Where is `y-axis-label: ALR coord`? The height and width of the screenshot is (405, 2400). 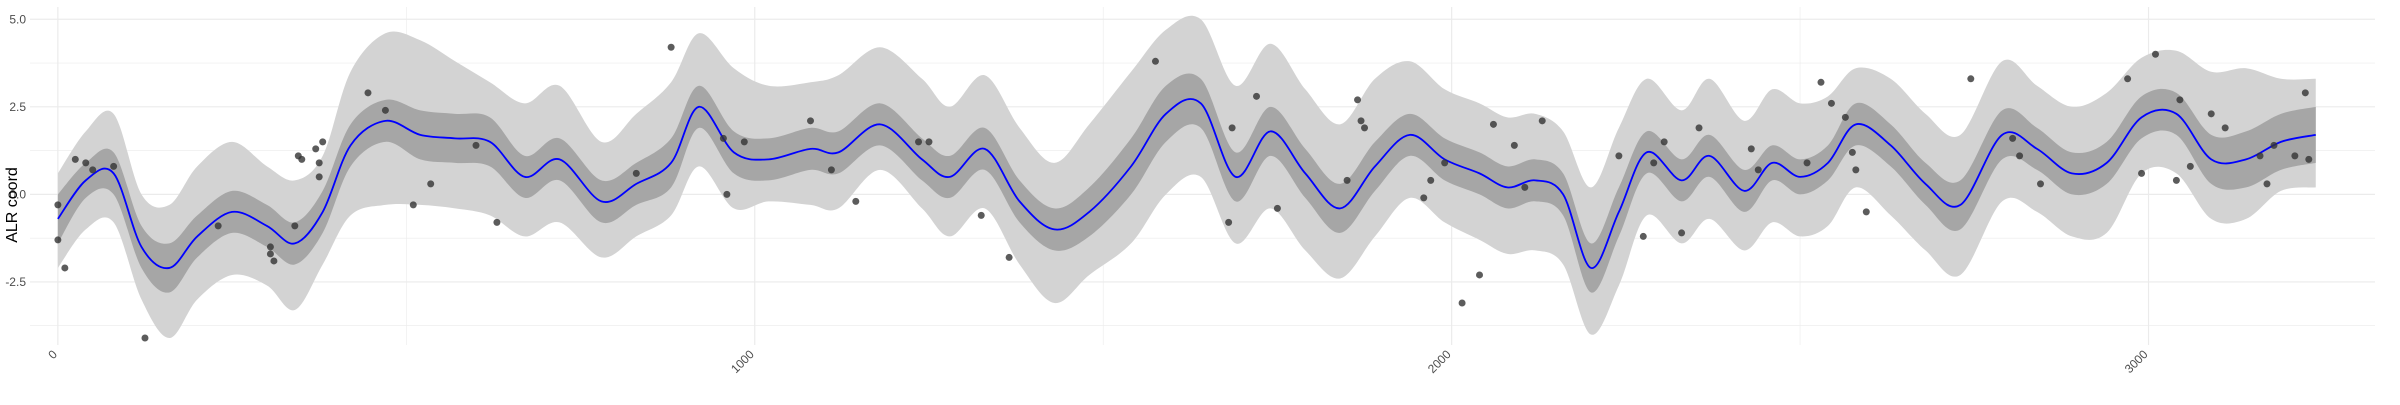 y-axis-label: ALR coord is located at coordinates (12, 205).